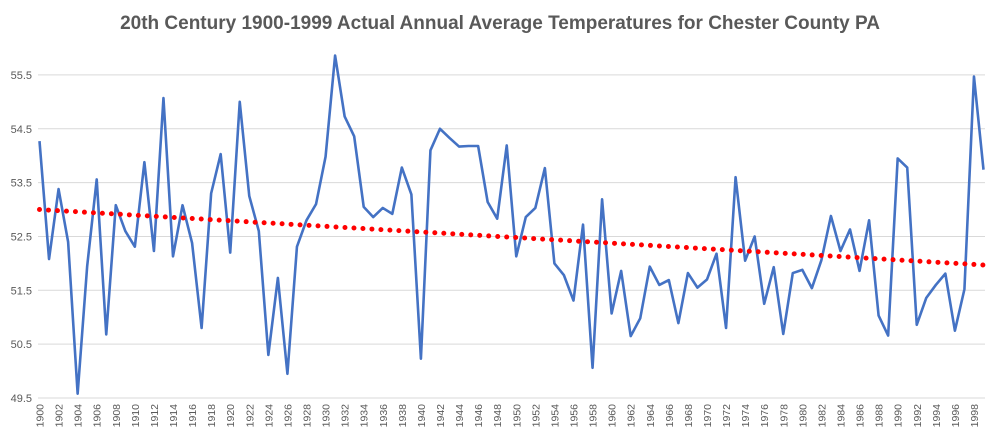 This screenshot has height=438, width=1000. I want to click on x-tick-label: 1984, so click(841, 416).